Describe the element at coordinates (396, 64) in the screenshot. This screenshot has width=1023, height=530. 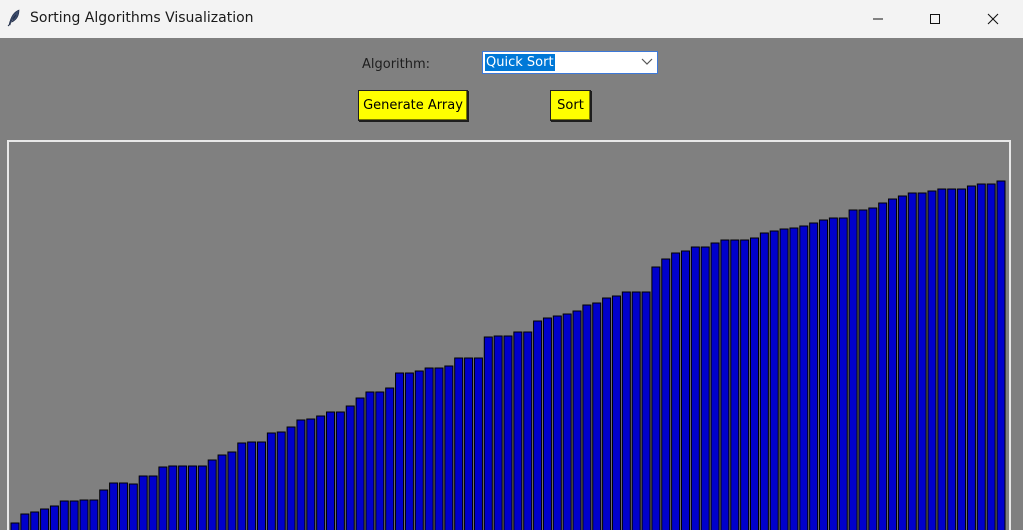
I see `algorithm-label: Algorithm:` at that location.